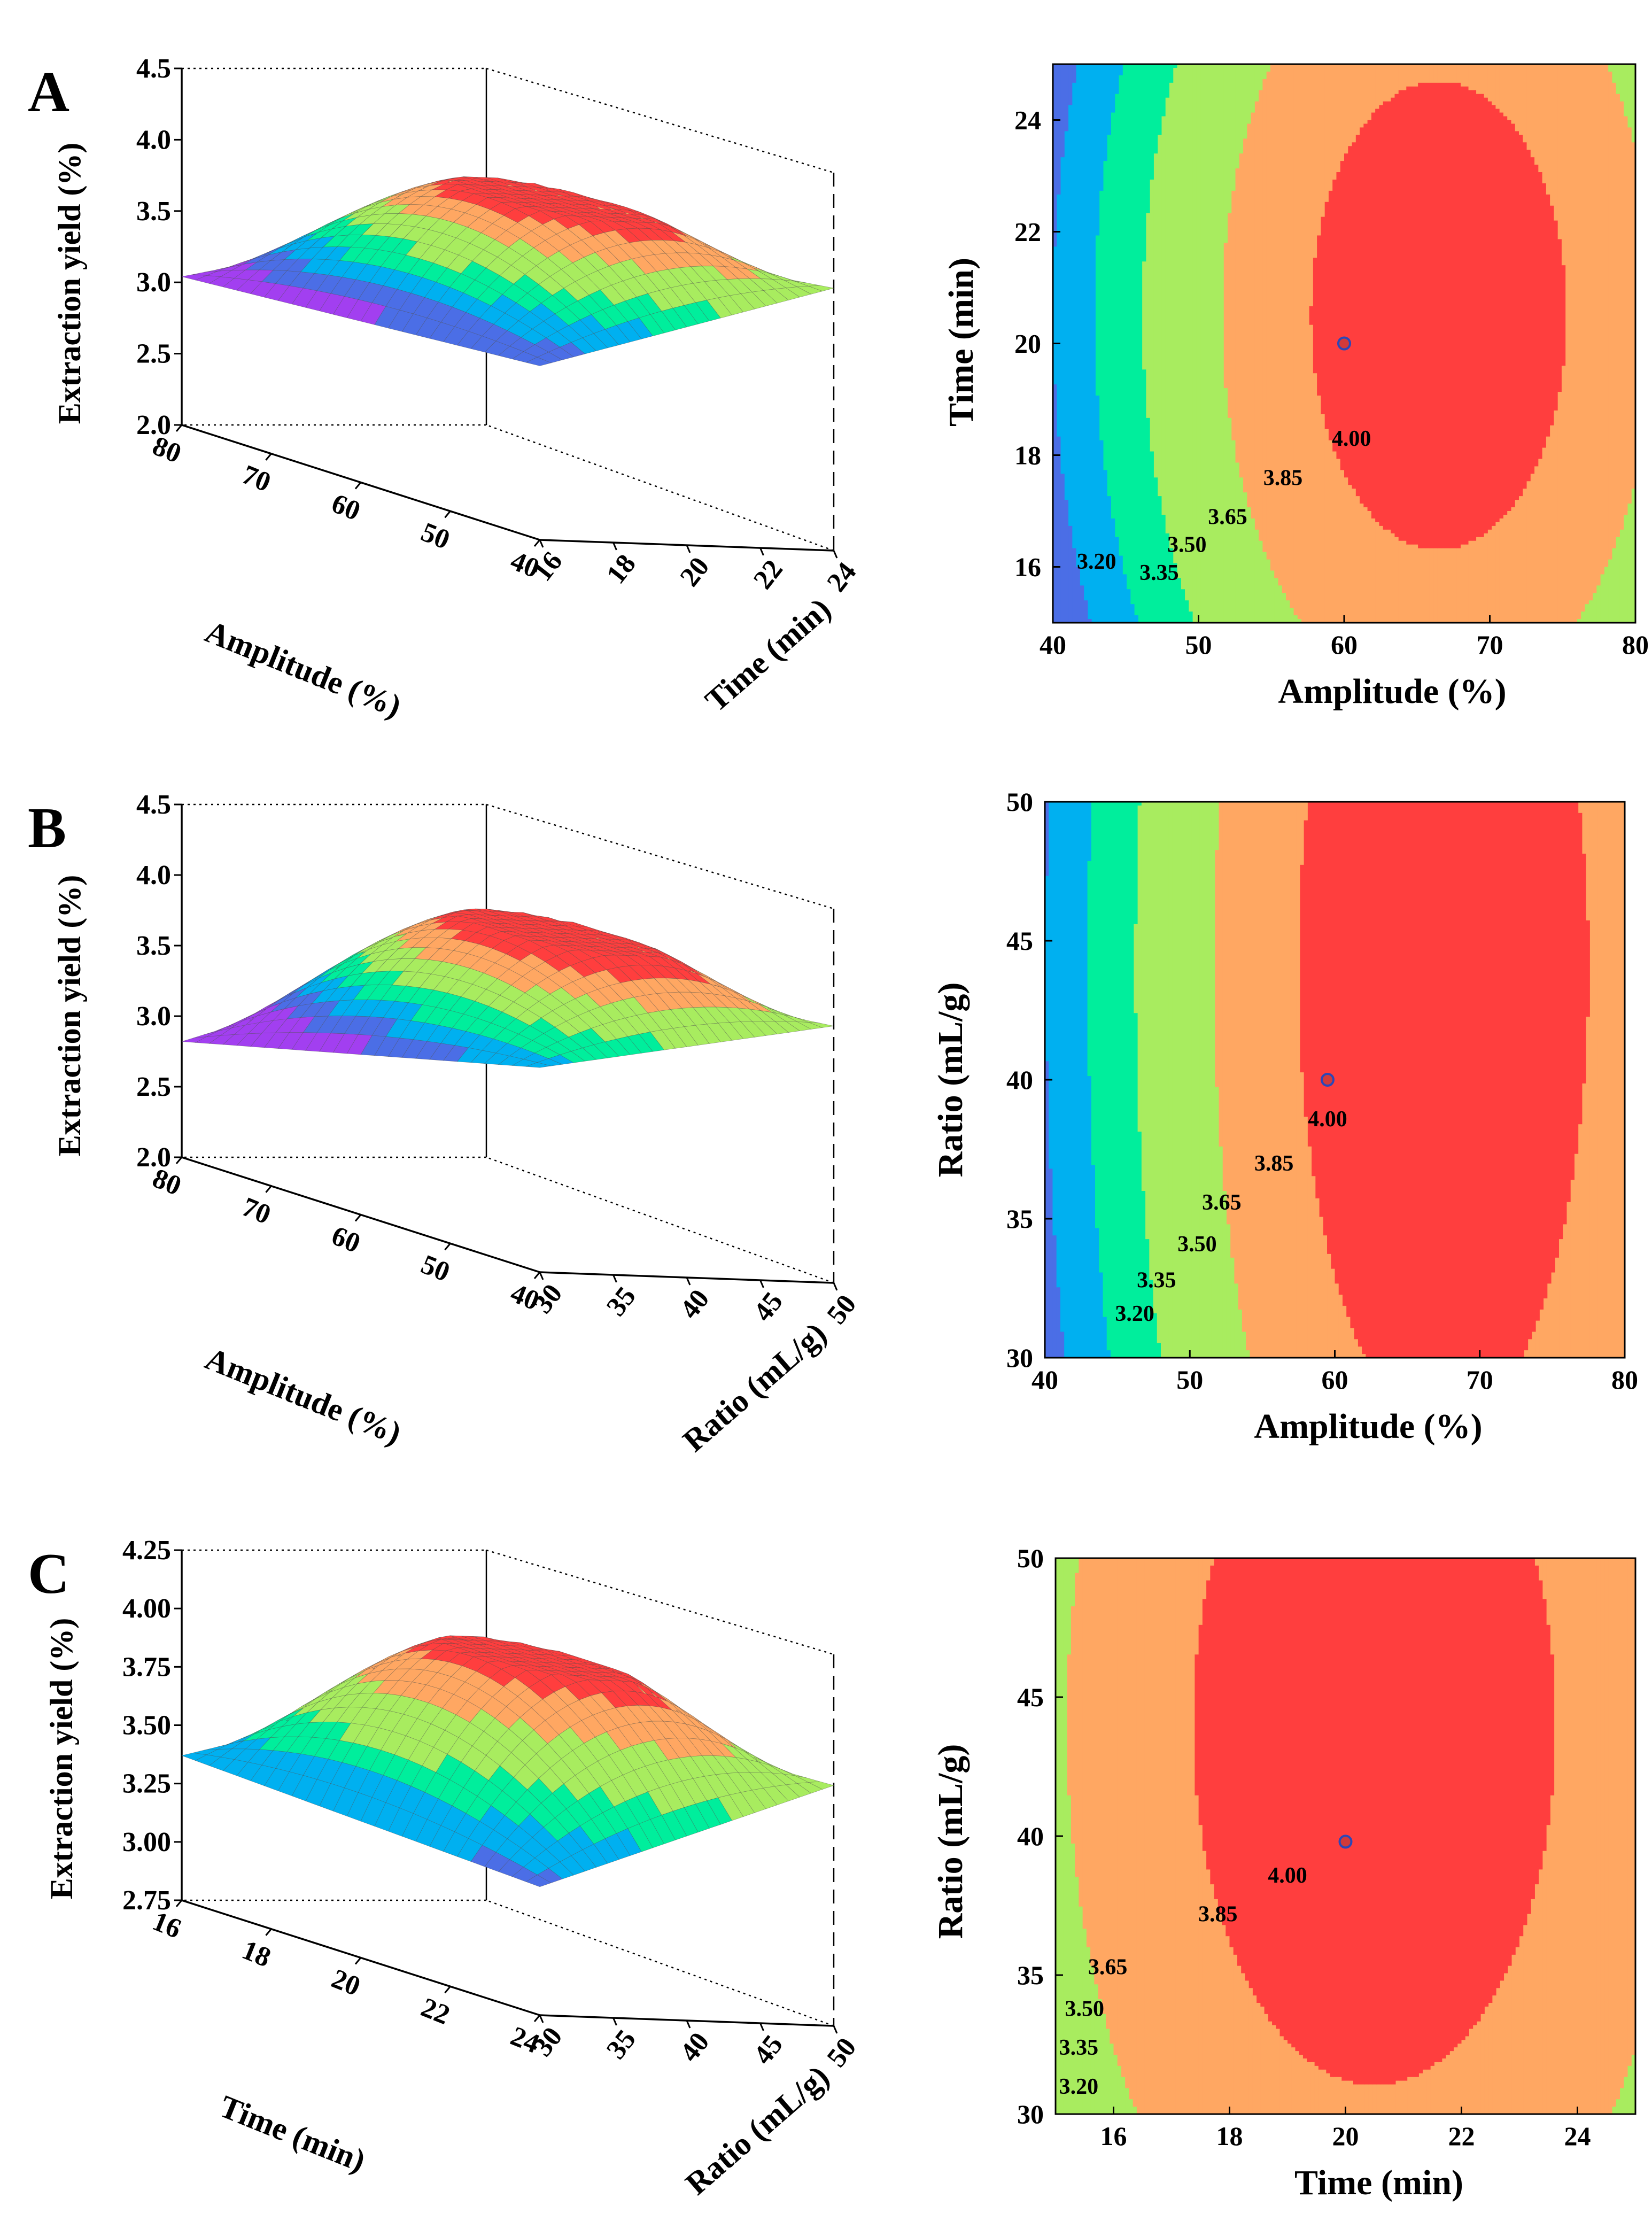 The width and height of the screenshot is (1652, 2229). I want to click on contour-level-label: 3.65, so click(1108, 1967).